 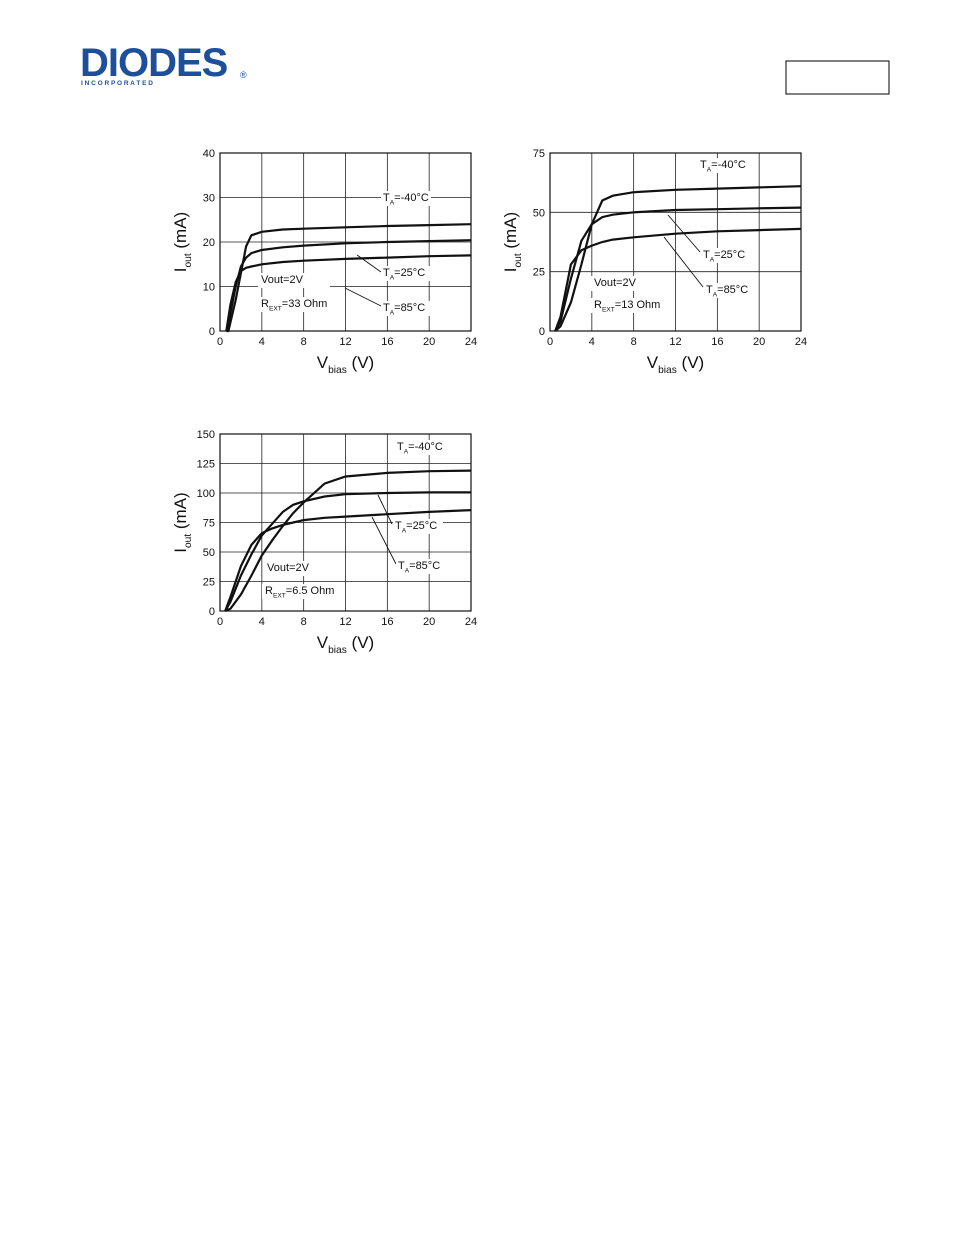 I want to click on annotation: REXT=6.5 Ohm, so click(x=299, y=592).